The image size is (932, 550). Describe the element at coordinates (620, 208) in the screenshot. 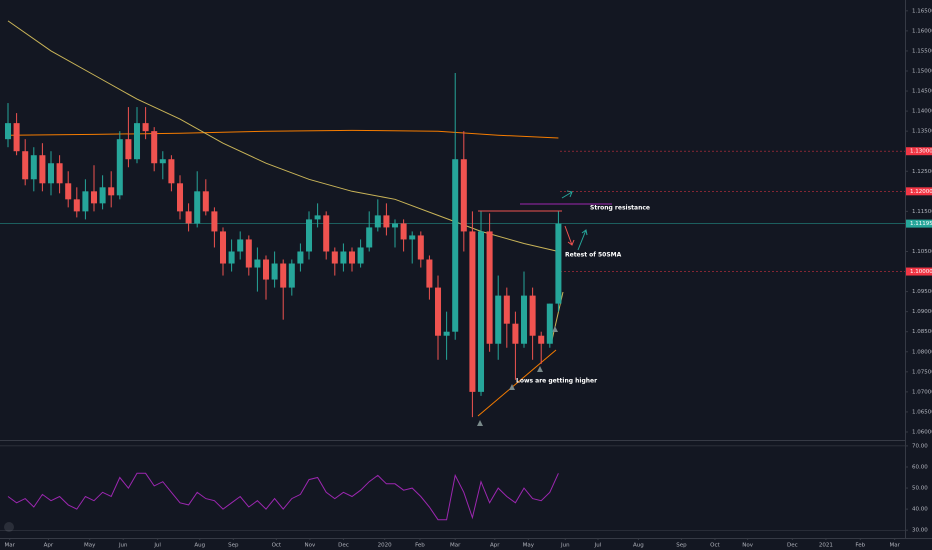

I see `annotation: Strong resistance` at that location.